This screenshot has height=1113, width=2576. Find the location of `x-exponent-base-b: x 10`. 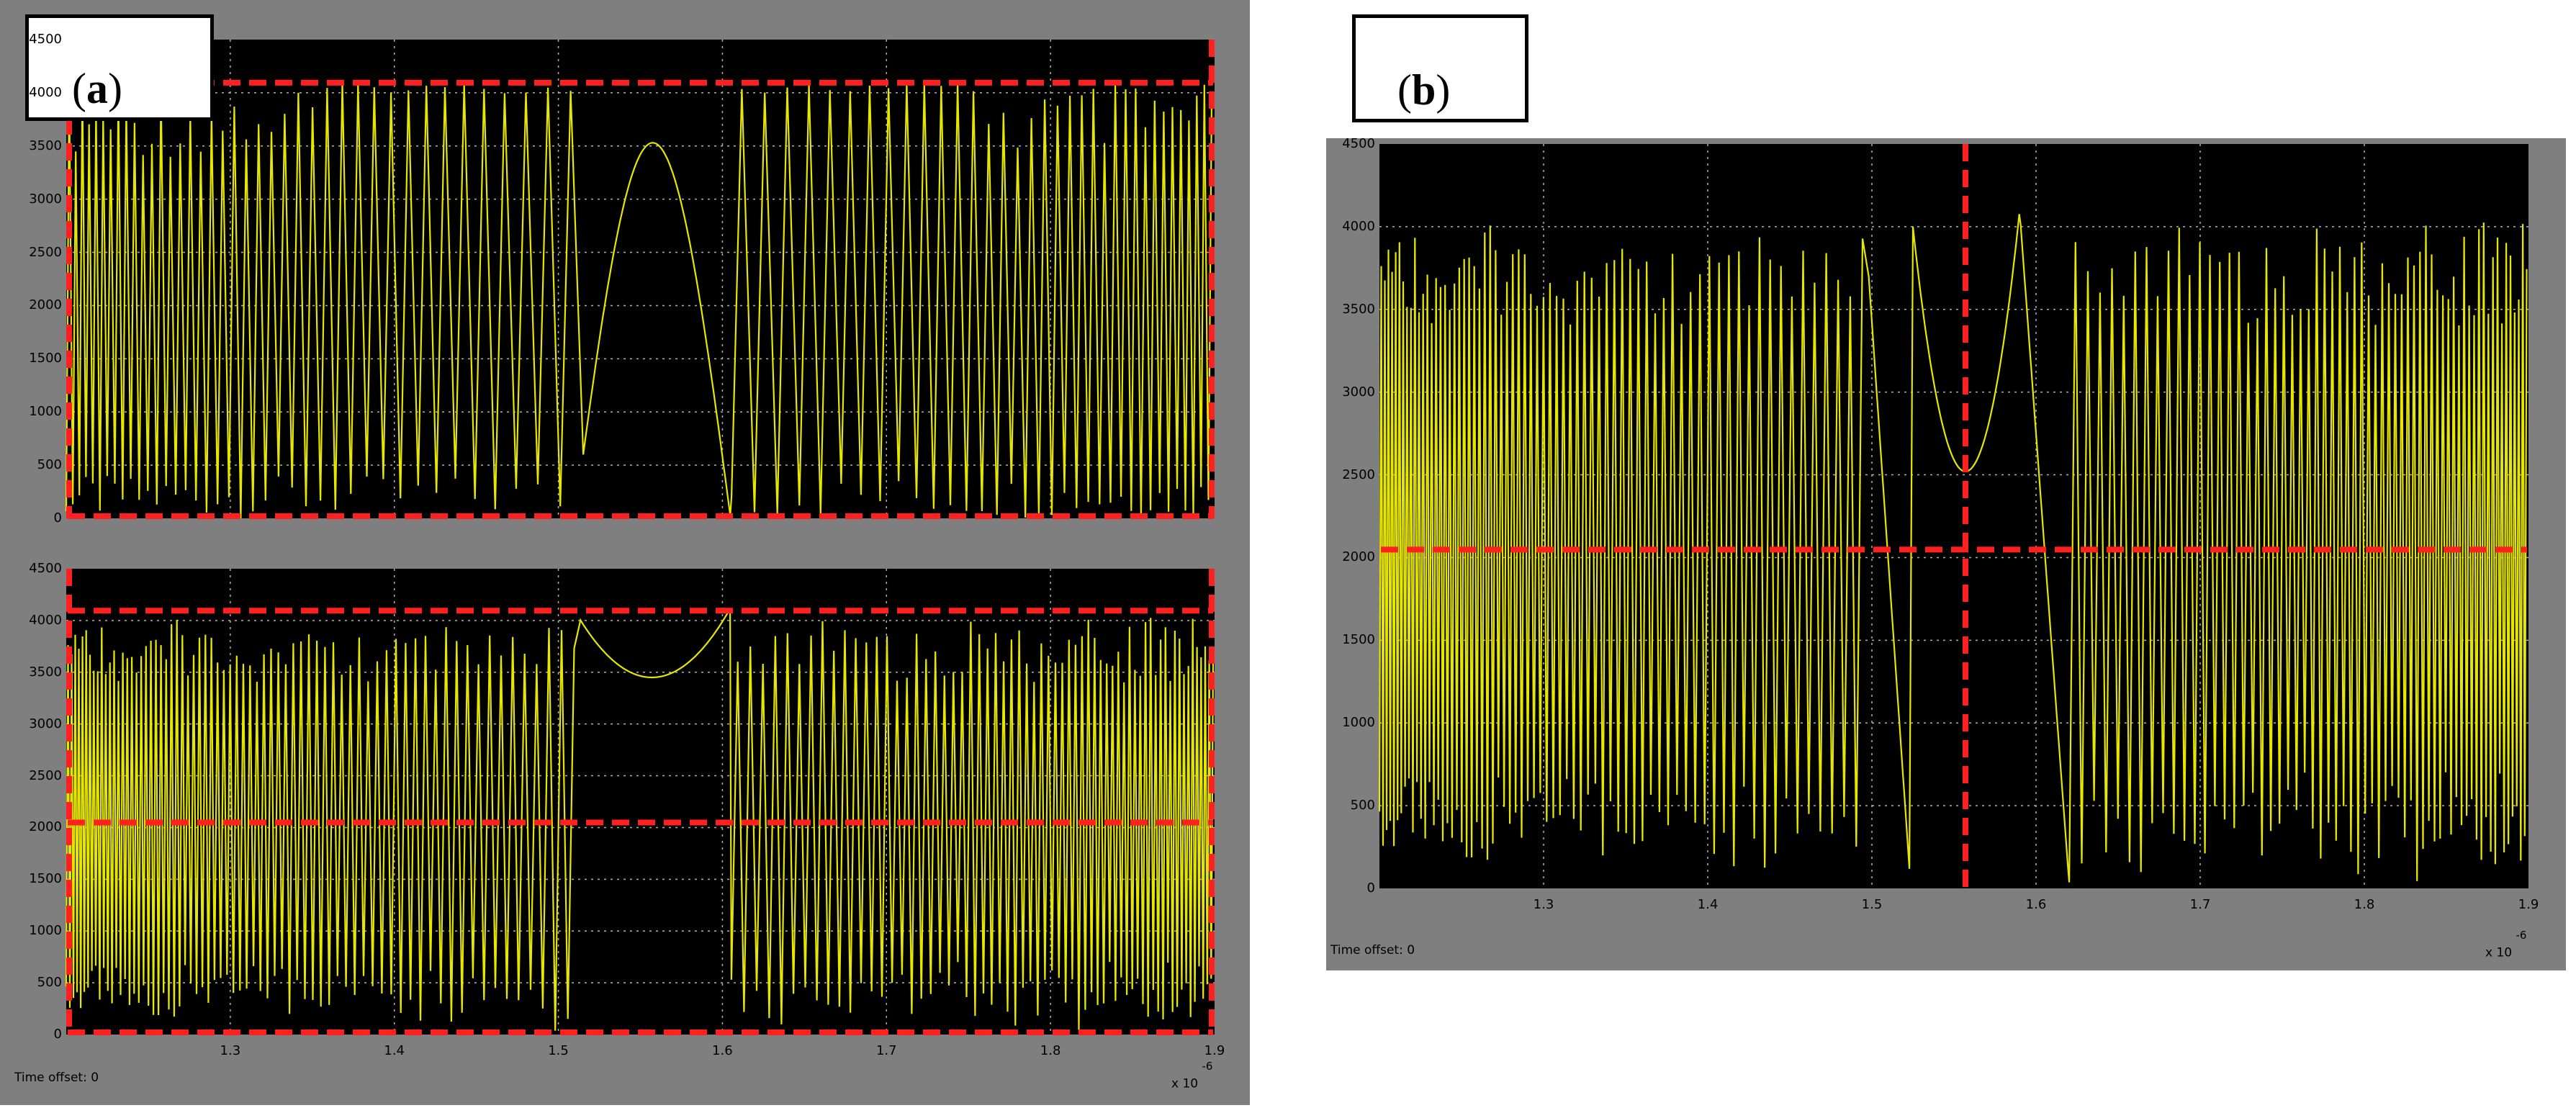

x-exponent-base-b: x 10 is located at coordinates (2499, 953).